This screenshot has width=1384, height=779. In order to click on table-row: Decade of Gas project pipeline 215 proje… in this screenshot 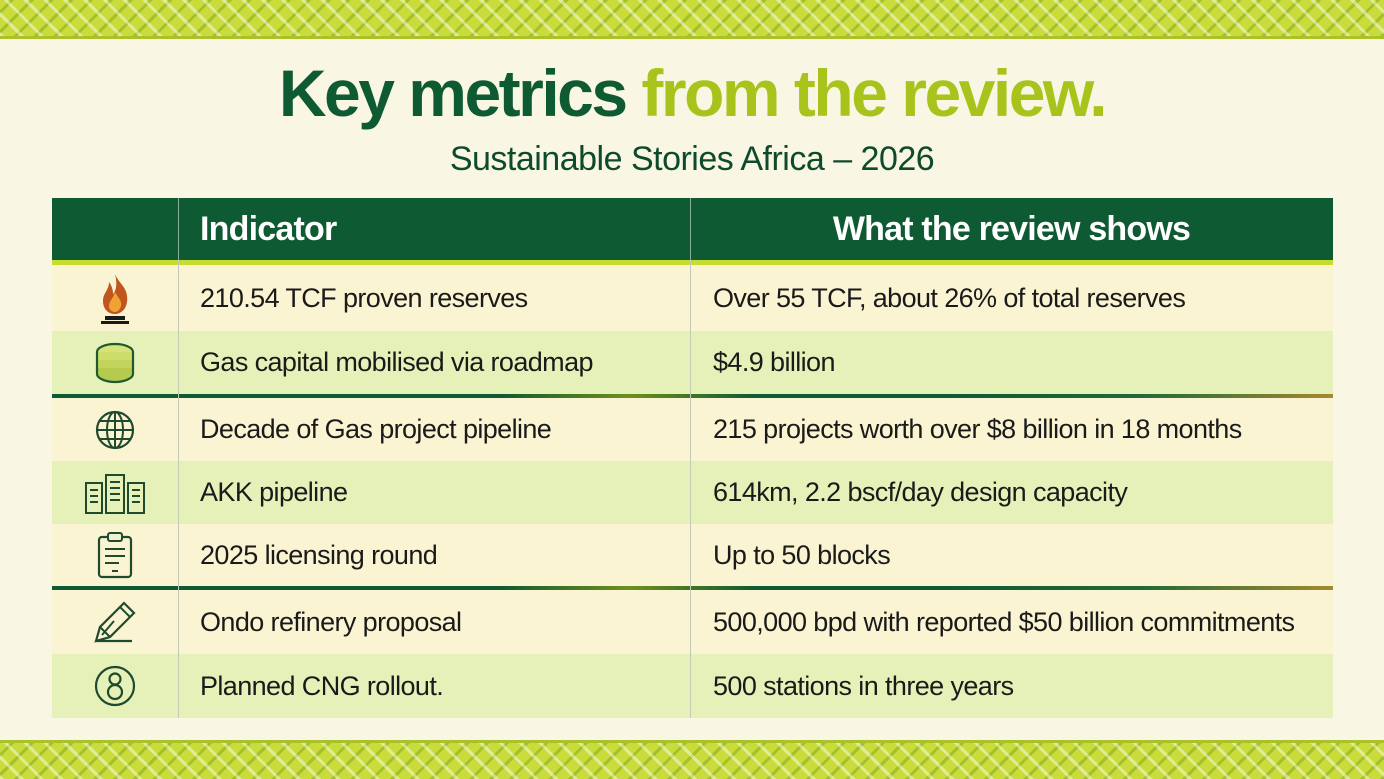, I will do `click(692, 430)`.